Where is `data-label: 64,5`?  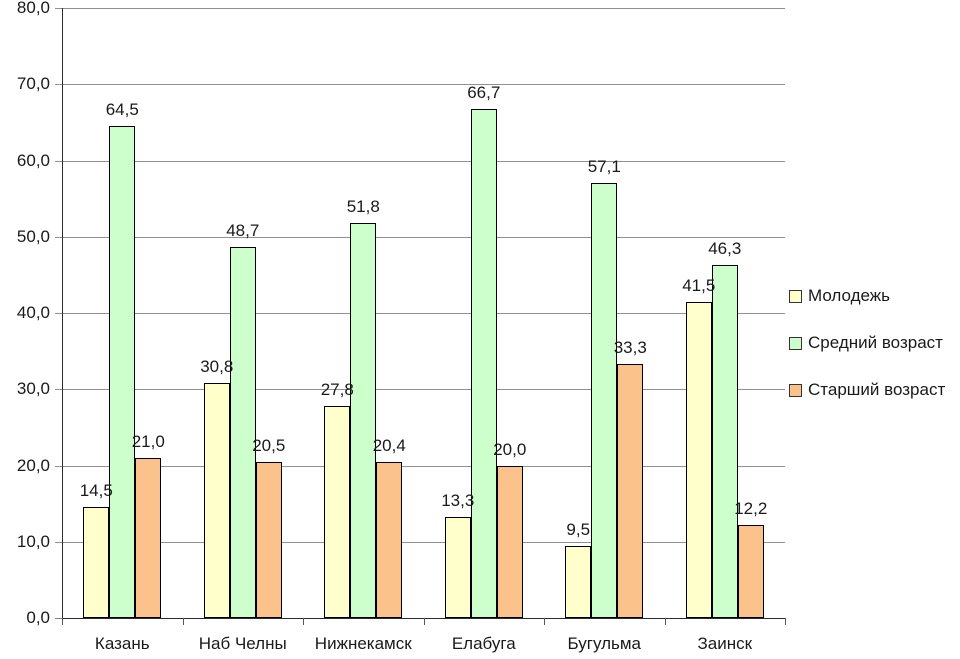 data-label: 64,5 is located at coordinates (122, 110).